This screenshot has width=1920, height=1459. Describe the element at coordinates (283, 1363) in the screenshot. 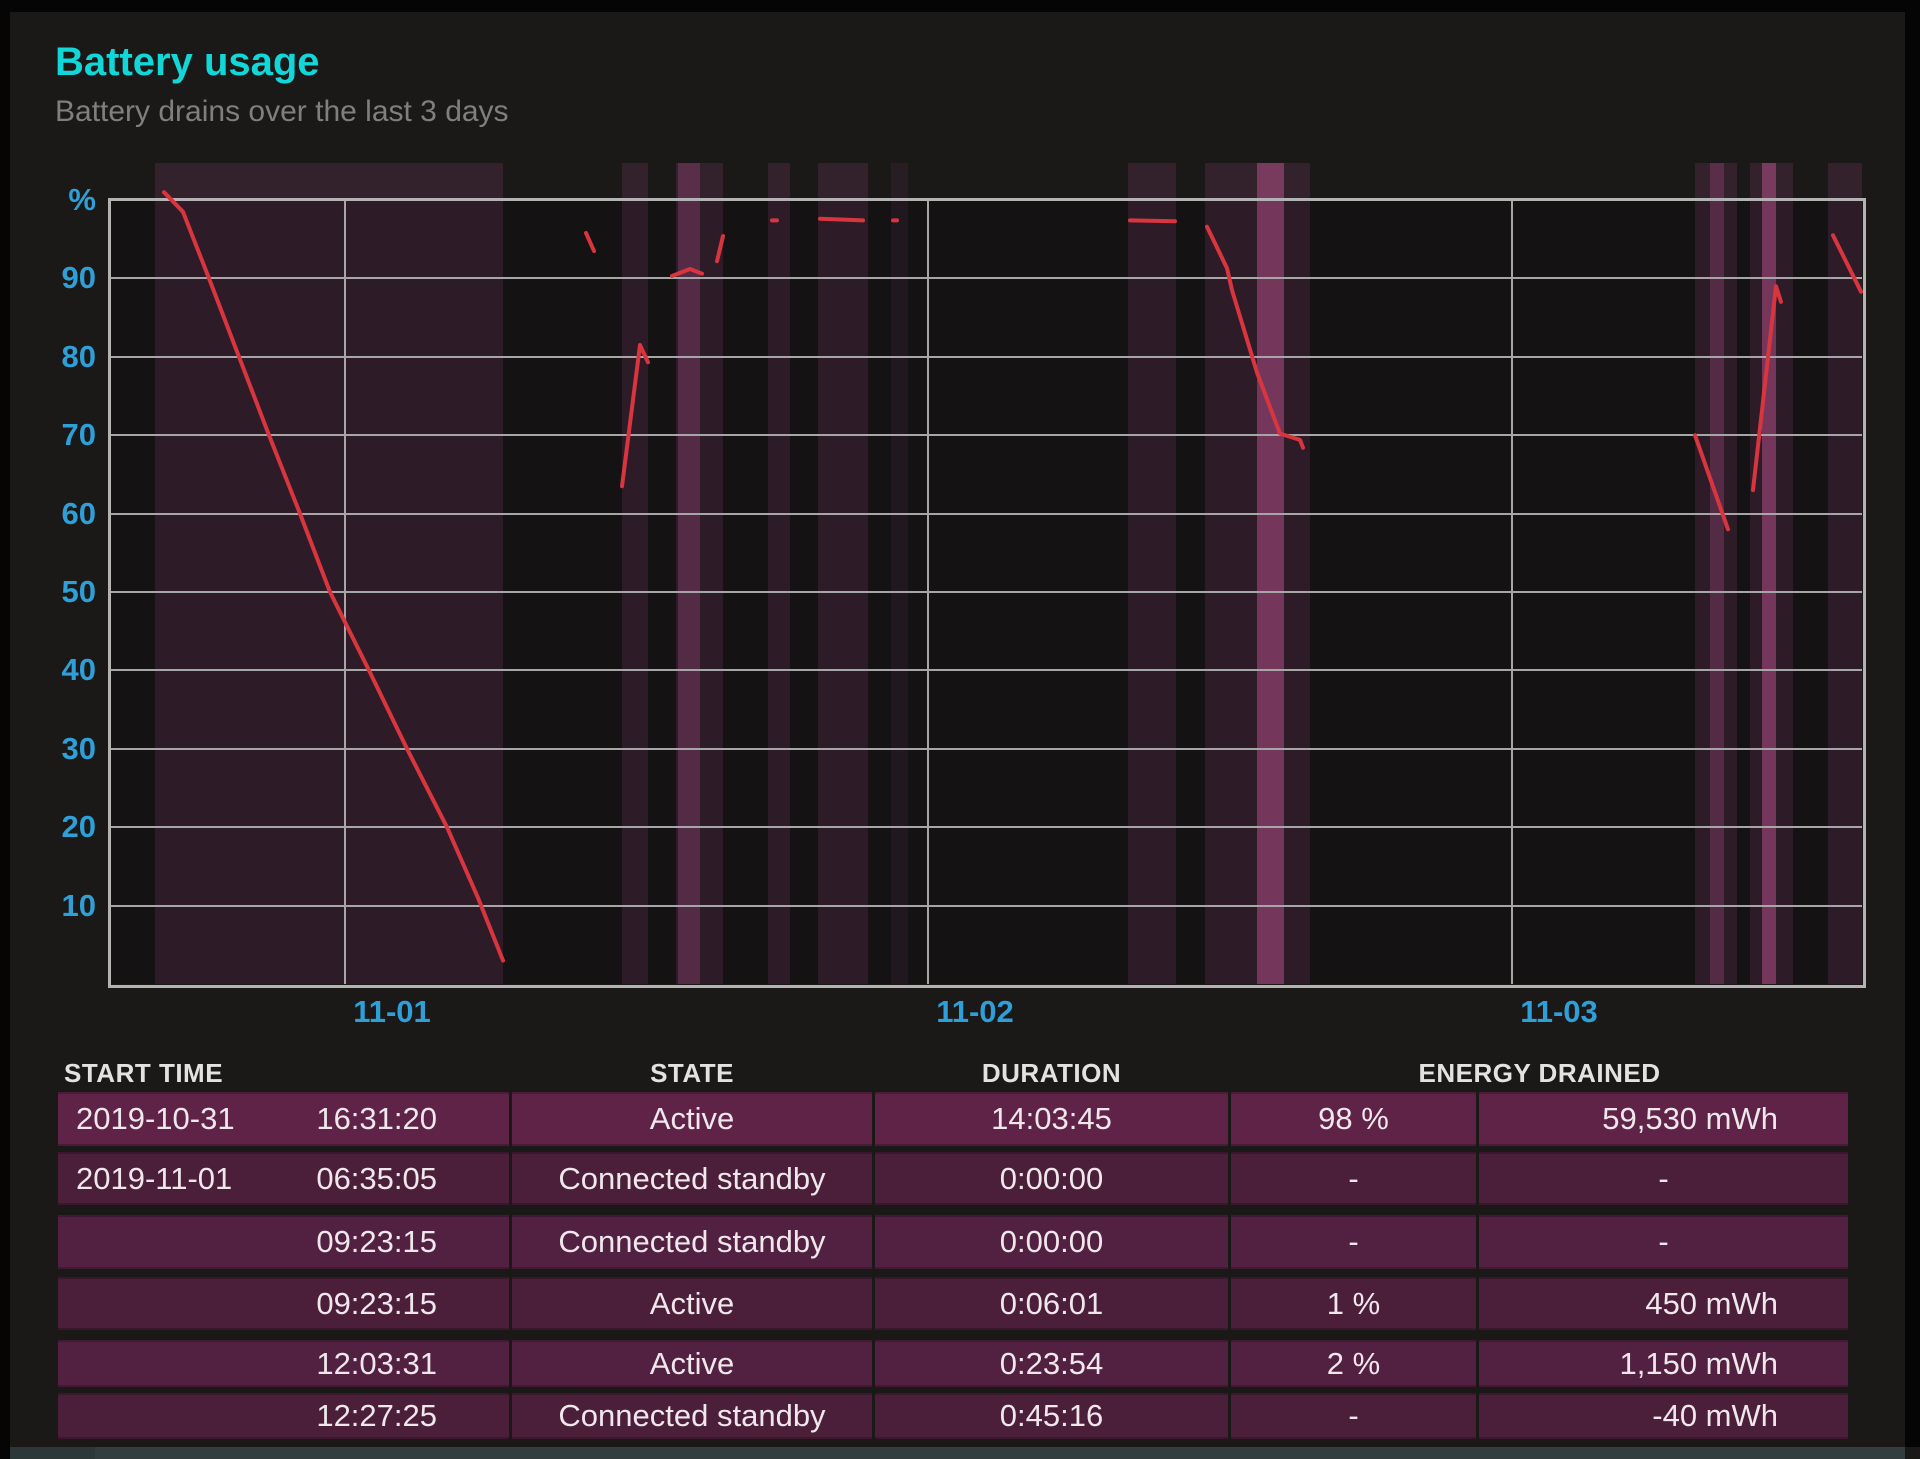

I see `cell-start-time: 12:03:31` at that location.